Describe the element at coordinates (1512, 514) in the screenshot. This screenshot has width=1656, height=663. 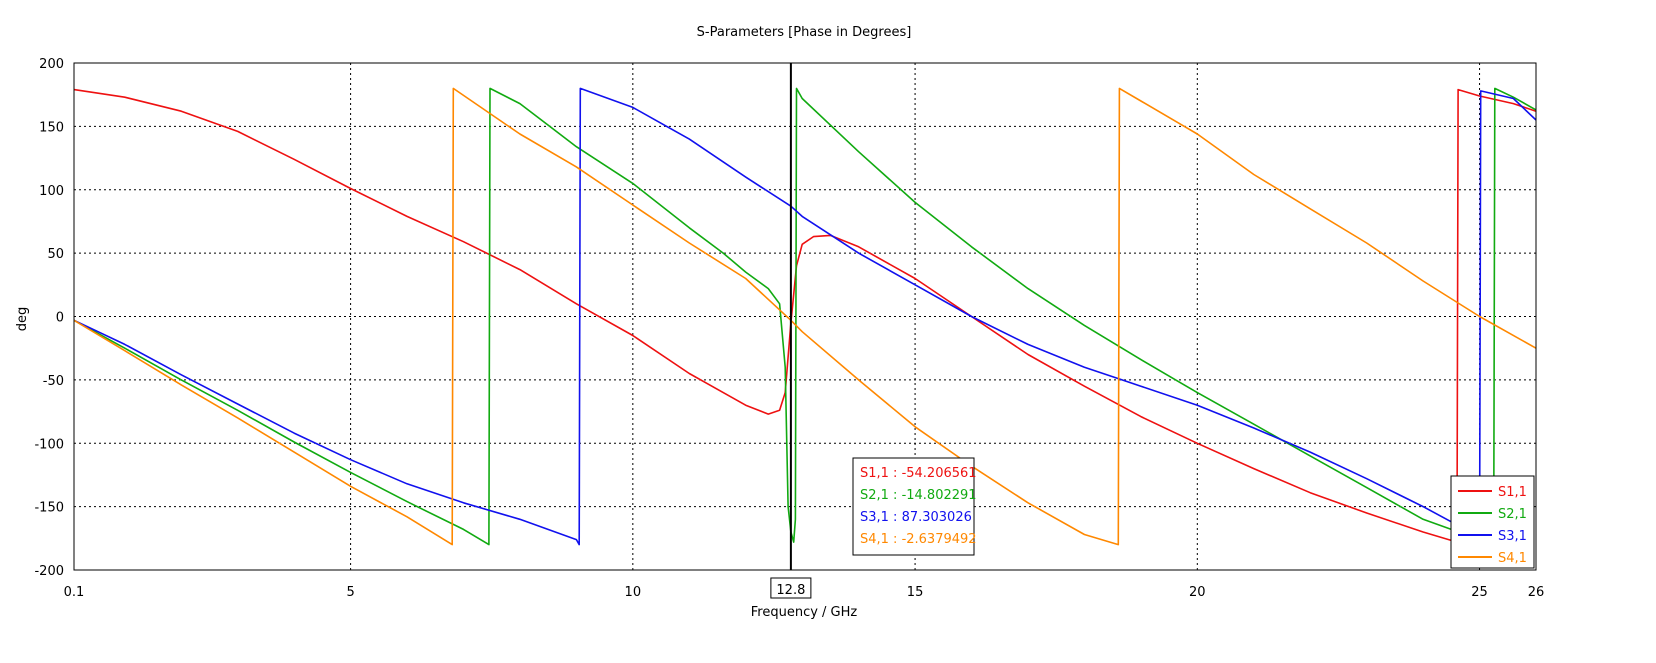
I see `legend-label: S2,1` at that location.